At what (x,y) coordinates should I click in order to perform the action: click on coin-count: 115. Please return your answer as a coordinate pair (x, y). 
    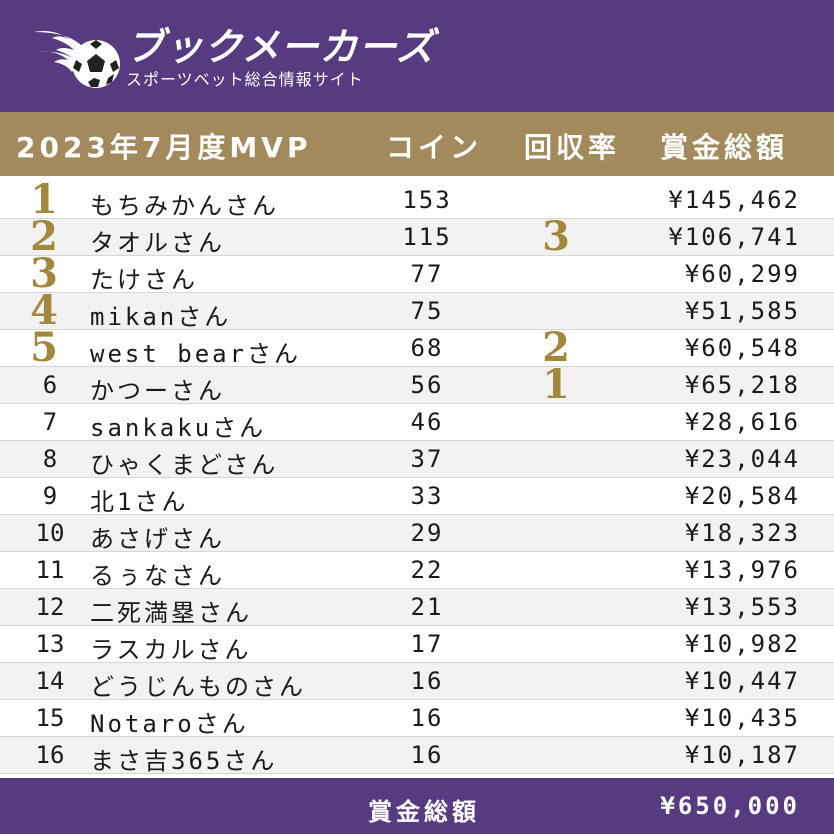
    Looking at the image, I should click on (427, 237).